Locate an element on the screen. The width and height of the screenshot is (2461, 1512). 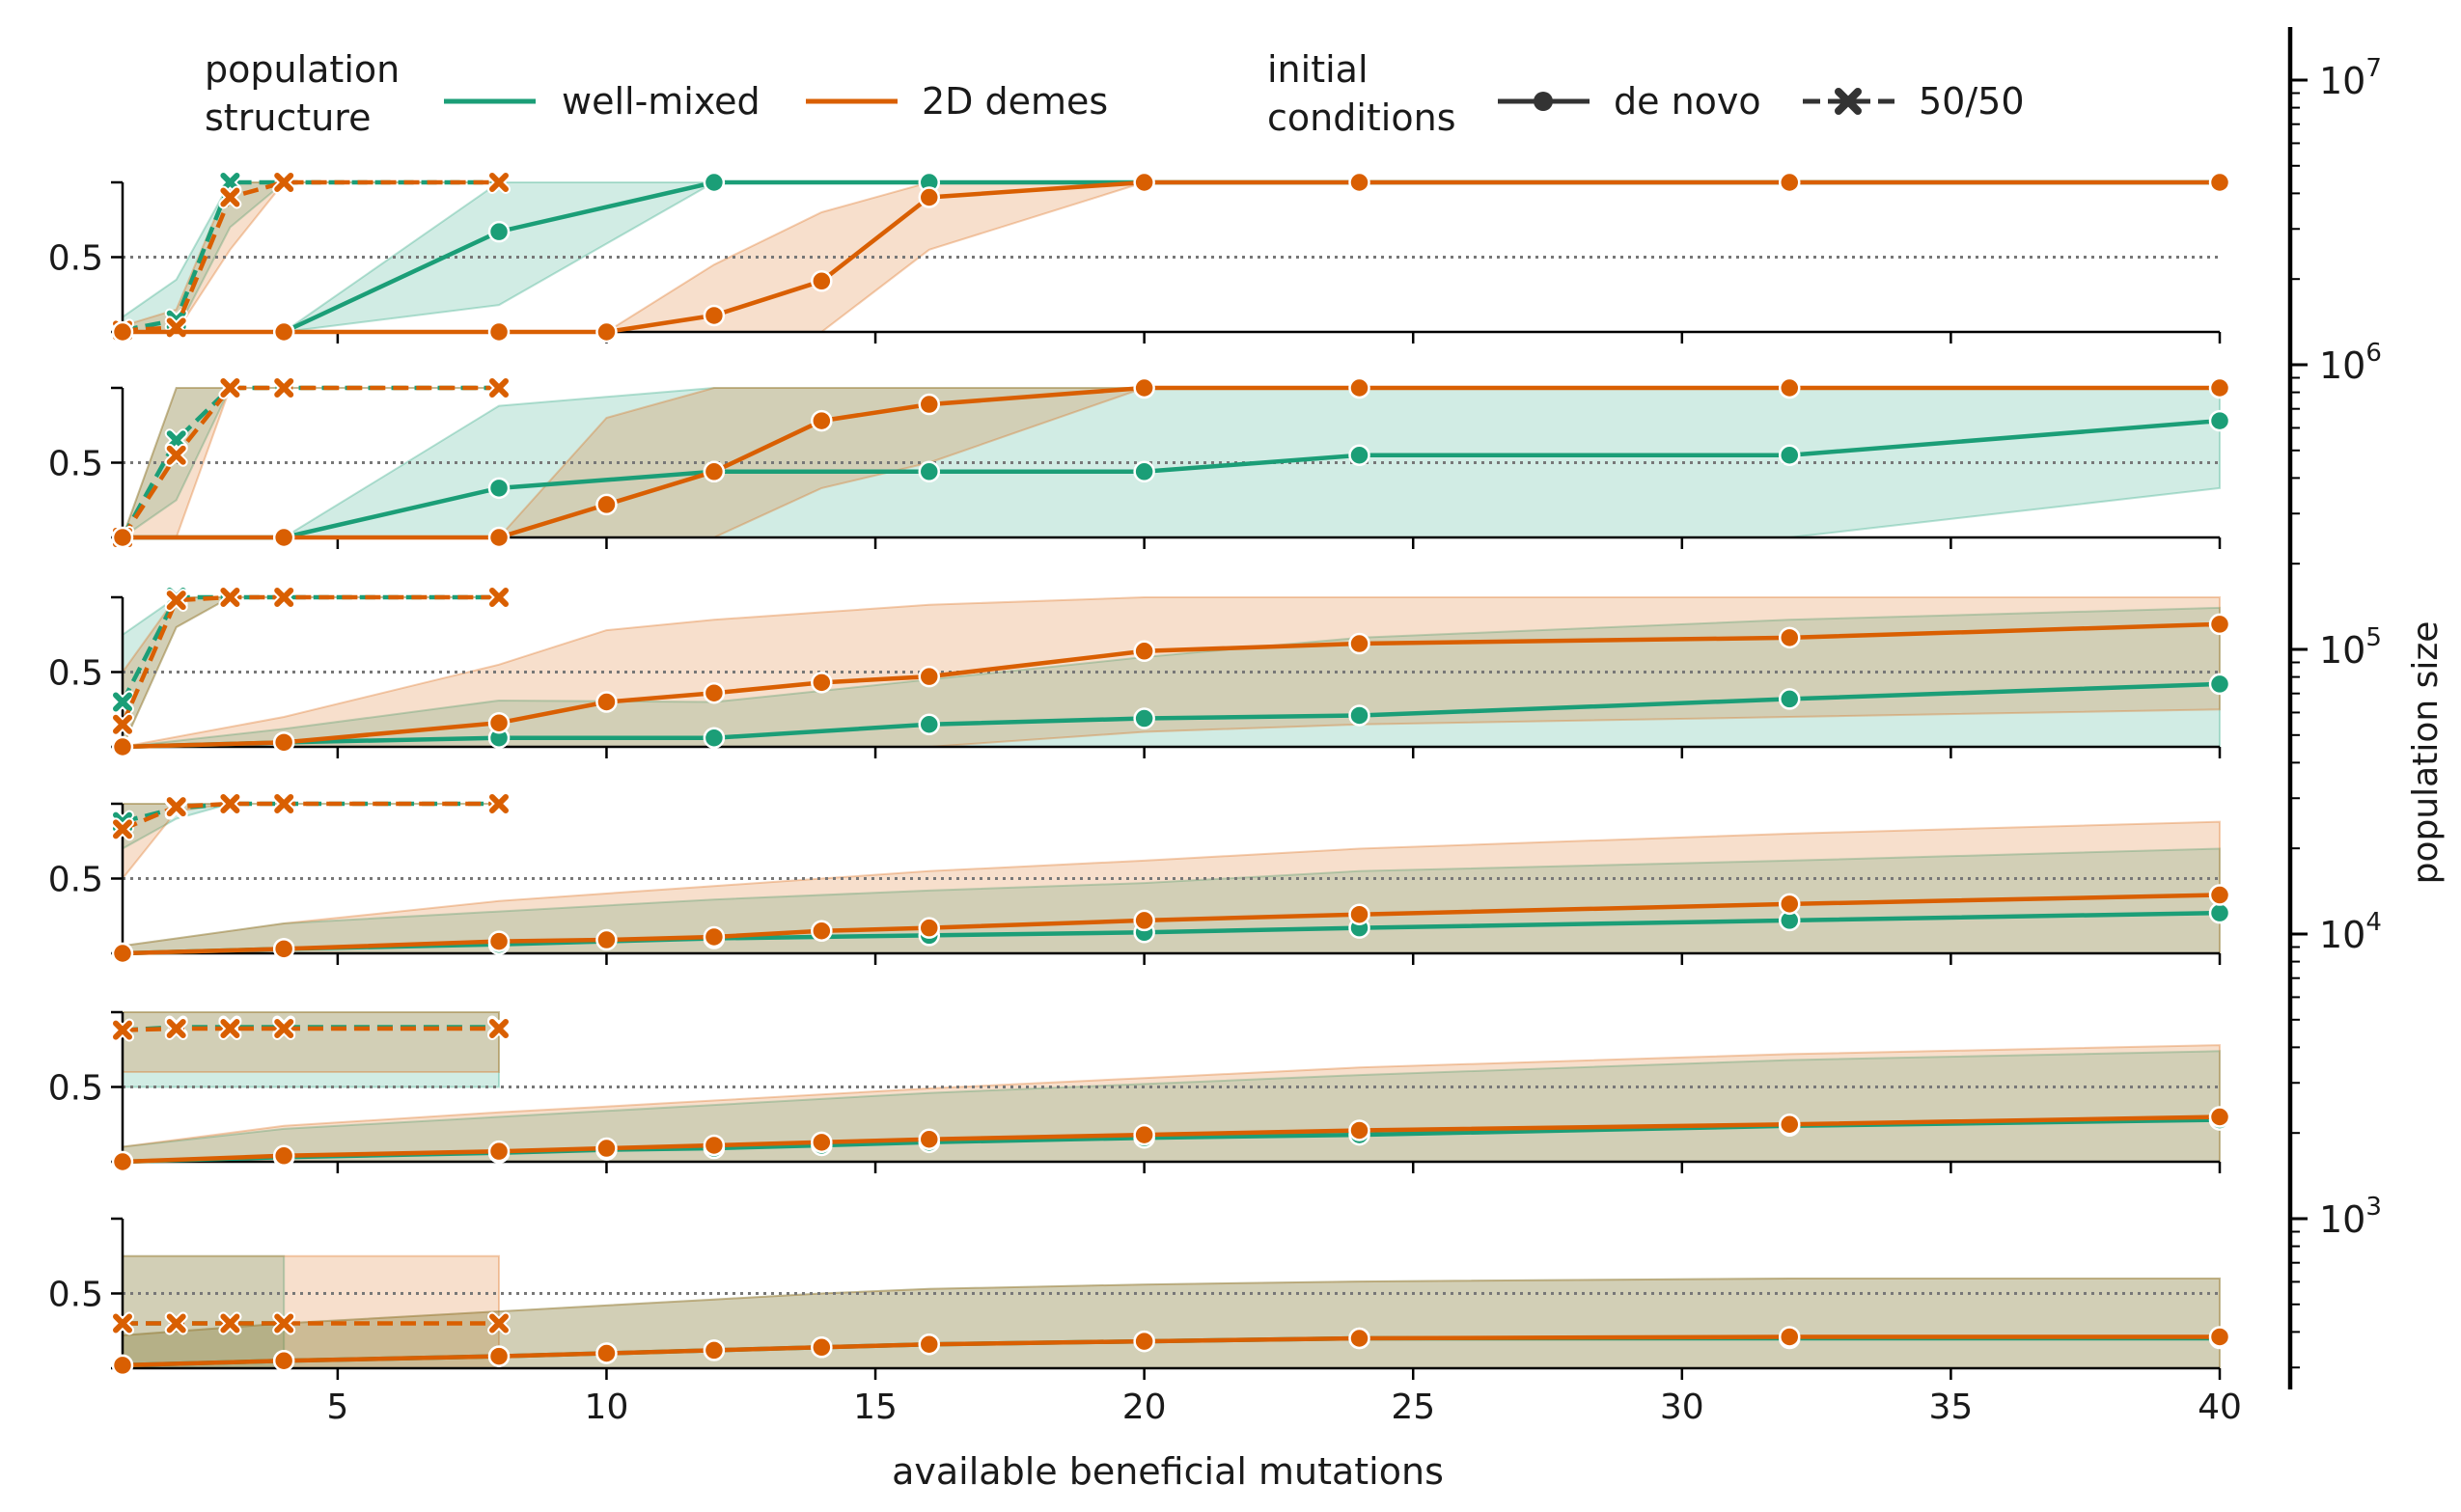
legend-2d-demes-label: 2D demes is located at coordinates (1015, 101).